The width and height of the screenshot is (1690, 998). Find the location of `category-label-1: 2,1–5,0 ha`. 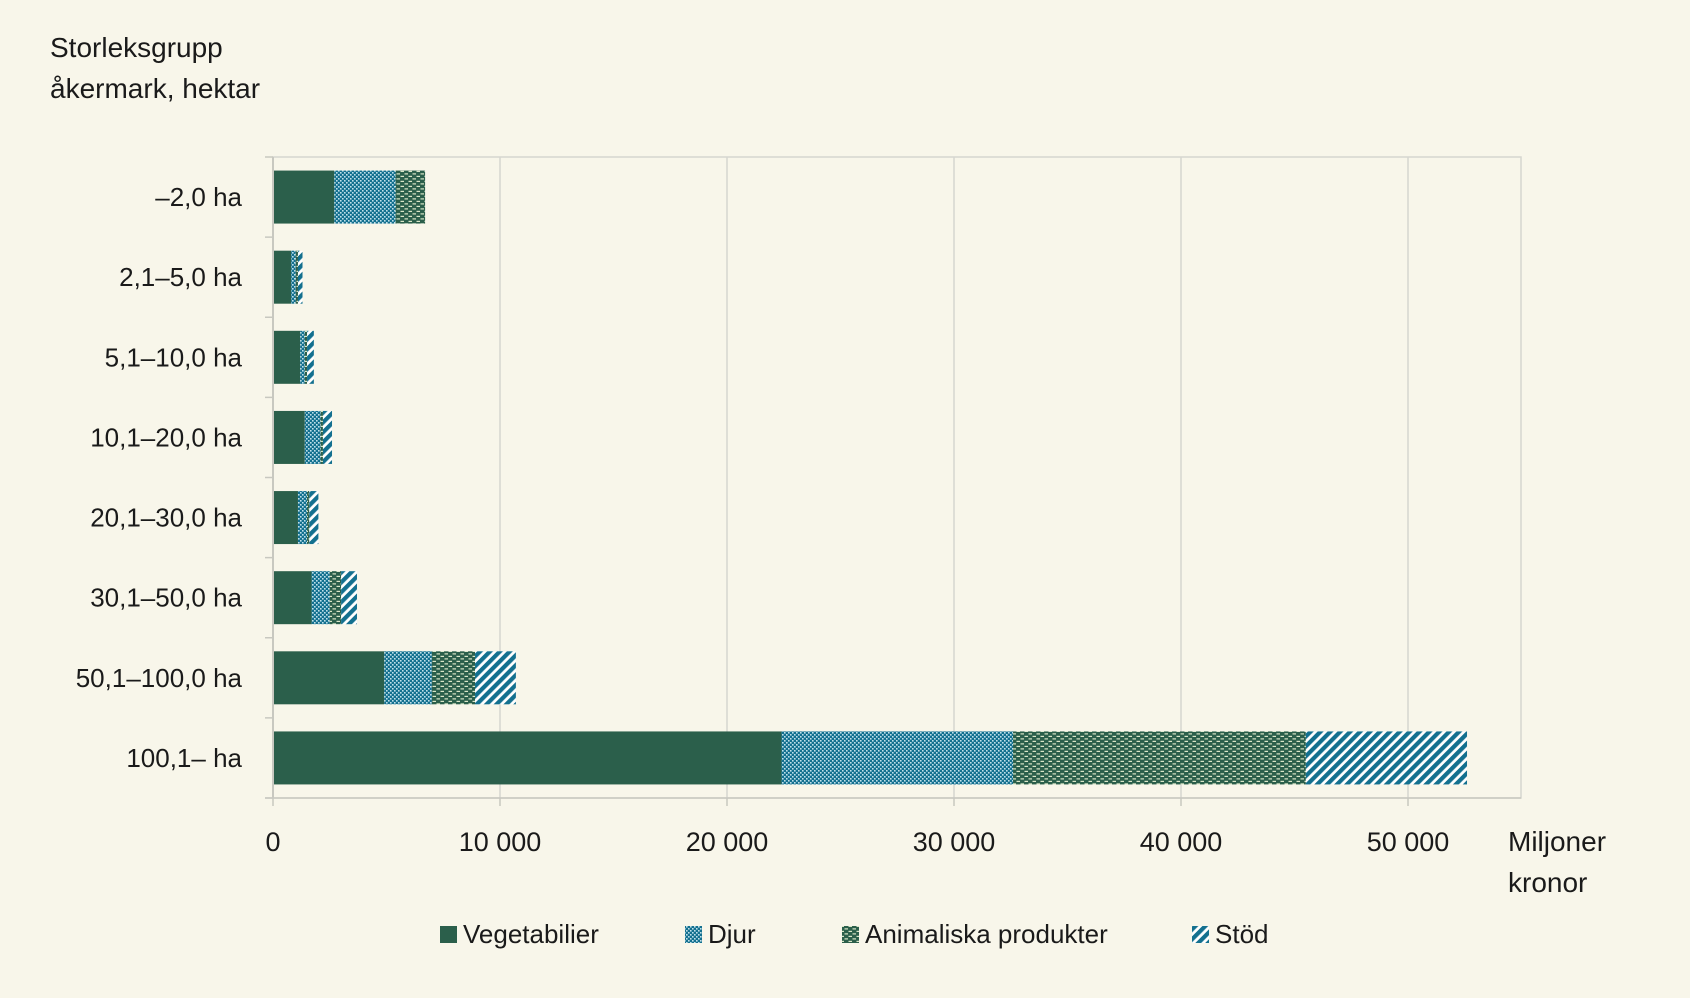

category-label-1: 2,1–5,0 ha is located at coordinates (180, 277).